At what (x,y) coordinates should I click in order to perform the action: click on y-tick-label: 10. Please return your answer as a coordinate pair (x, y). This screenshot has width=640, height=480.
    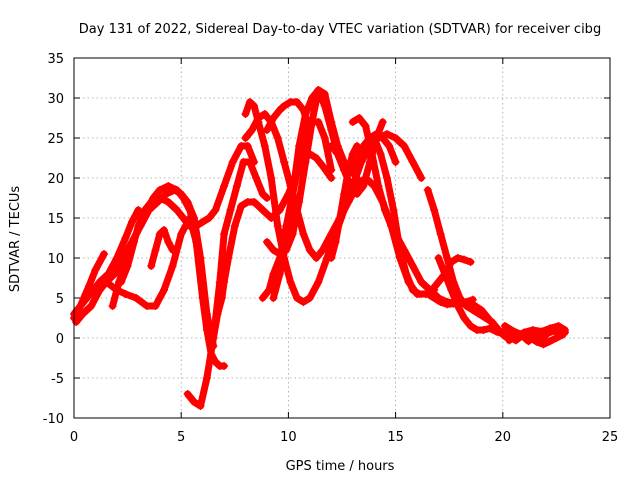
    Looking at the image, I should click on (55, 259).